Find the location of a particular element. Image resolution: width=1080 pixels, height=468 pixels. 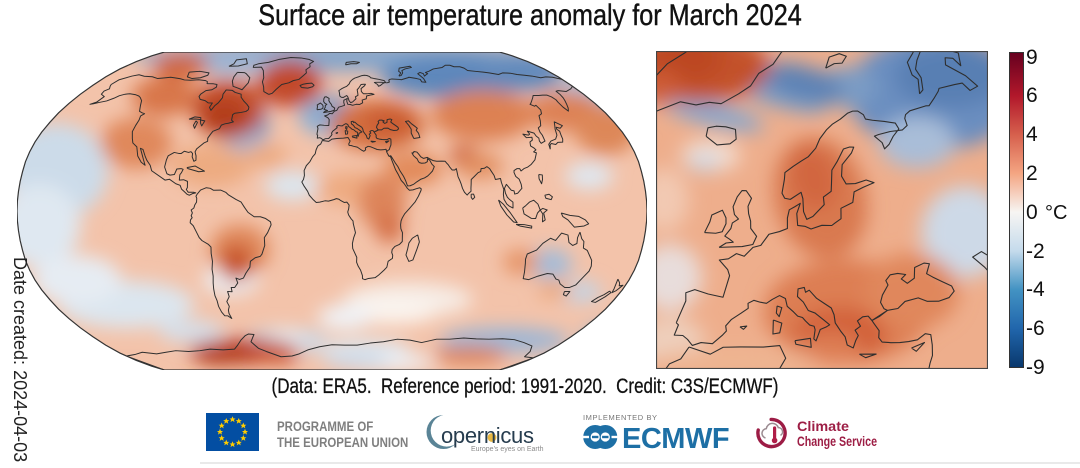

svg-text: Europe's eyes on Earth is located at coordinates (507, 449).